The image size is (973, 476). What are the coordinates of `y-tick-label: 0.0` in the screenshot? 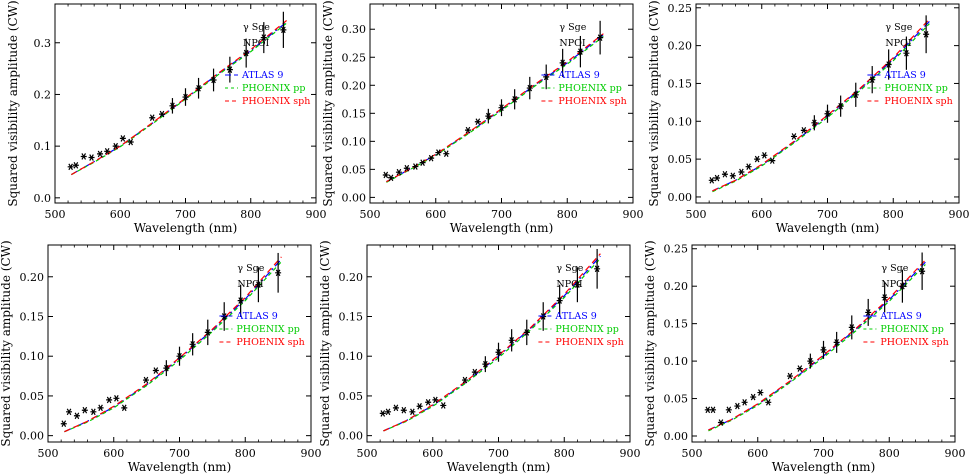 It's located at (43, 198).